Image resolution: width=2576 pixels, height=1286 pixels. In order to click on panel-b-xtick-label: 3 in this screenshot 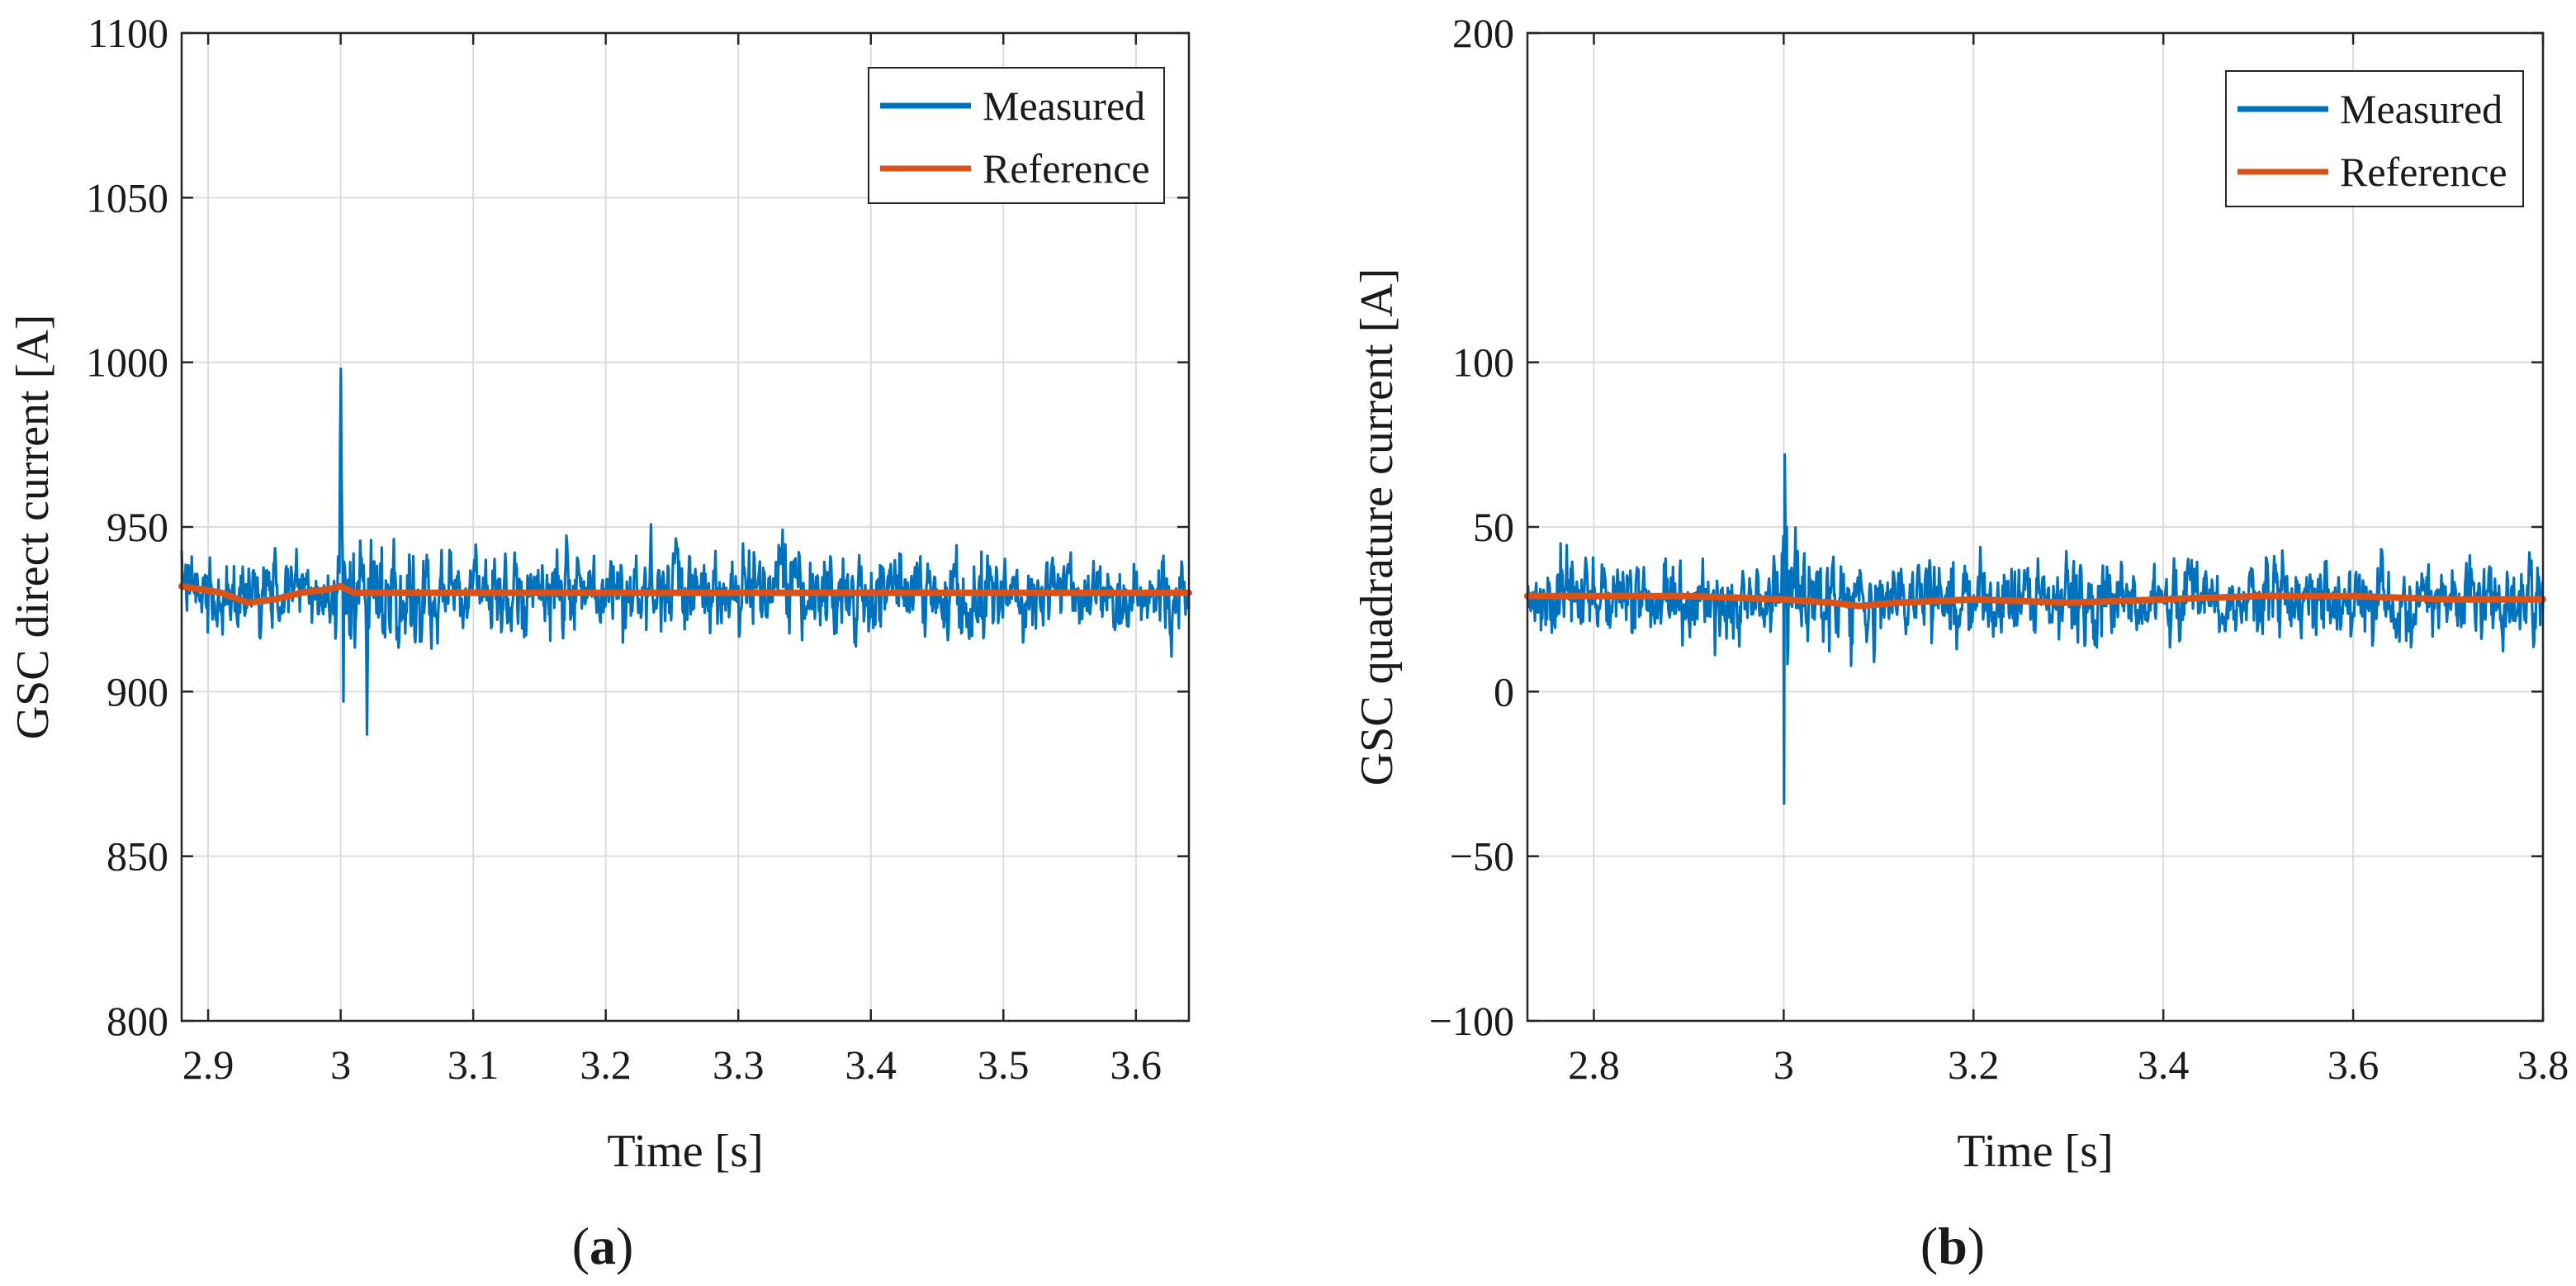, I will do `click(1783, 1065)`.